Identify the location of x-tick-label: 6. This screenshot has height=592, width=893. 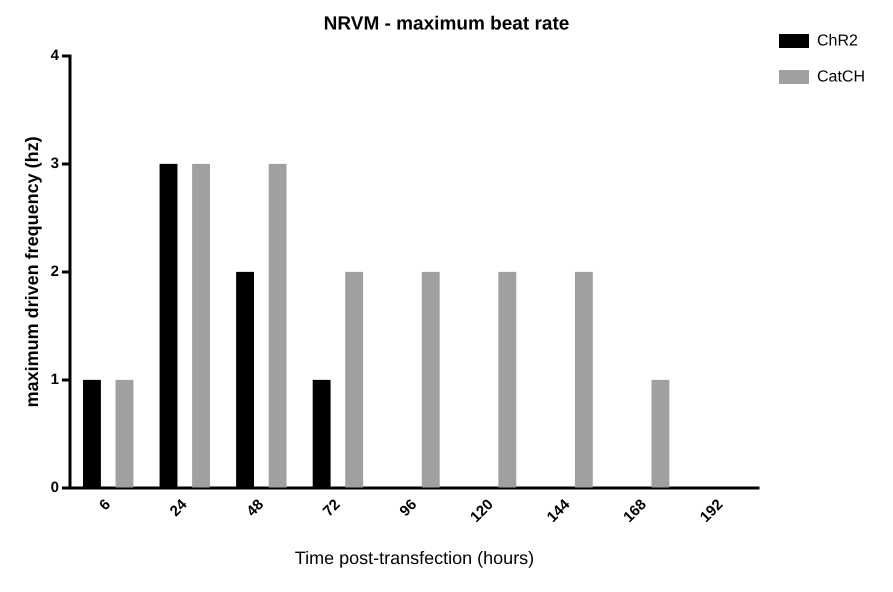
(105, 505).